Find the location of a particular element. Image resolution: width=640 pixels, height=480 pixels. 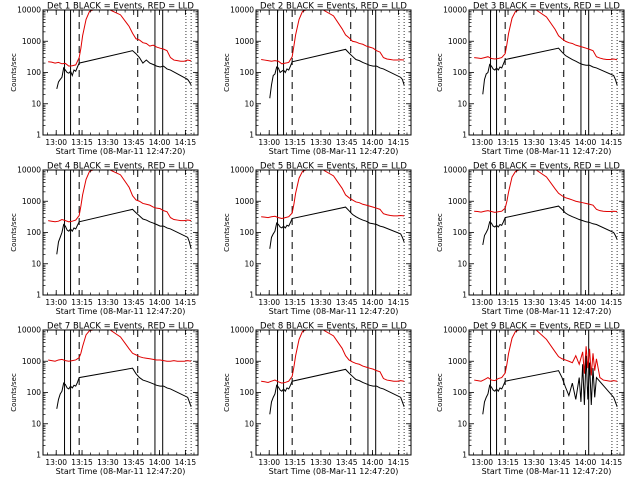

panel-title: Det 2 BLACK = Events, RED = LLD is located at coordinates (333, 7).